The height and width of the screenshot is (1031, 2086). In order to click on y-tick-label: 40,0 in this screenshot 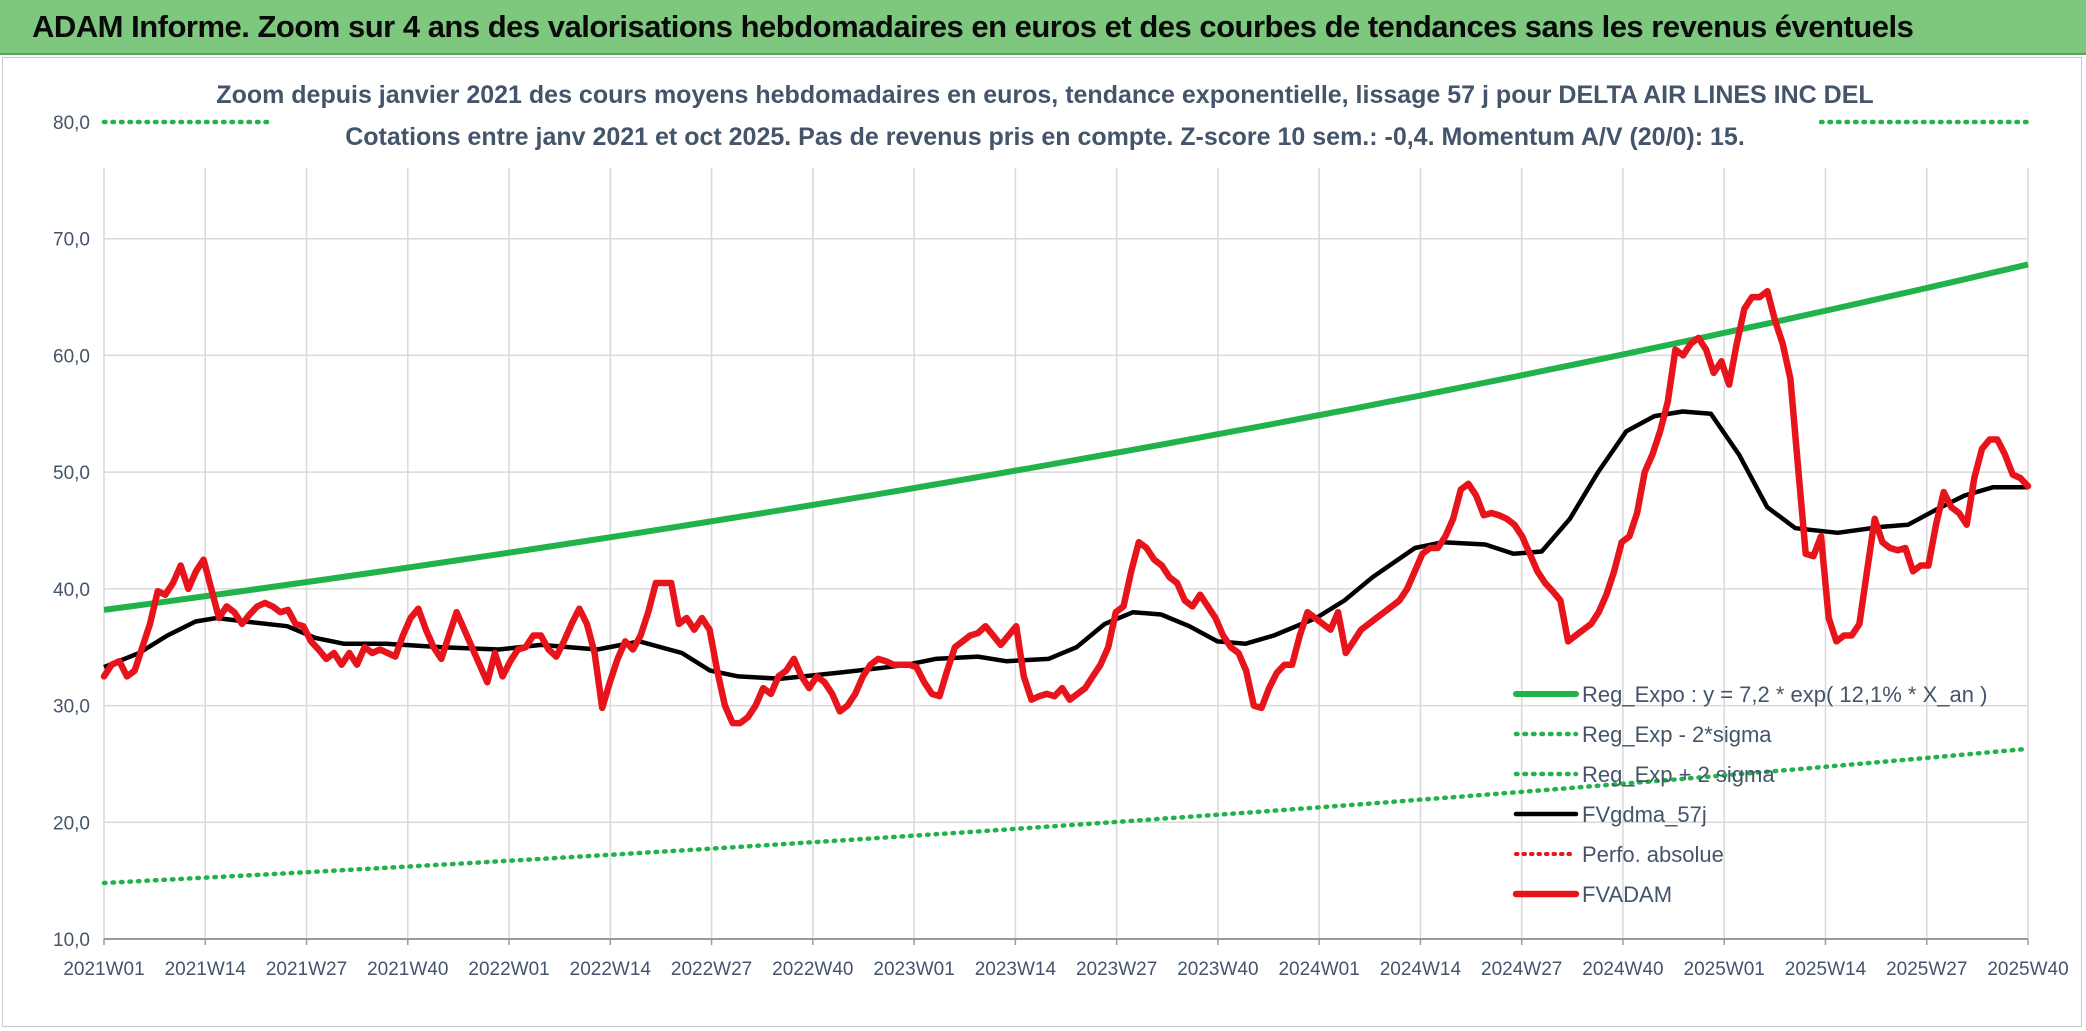, I will do `click(71, 590)`.